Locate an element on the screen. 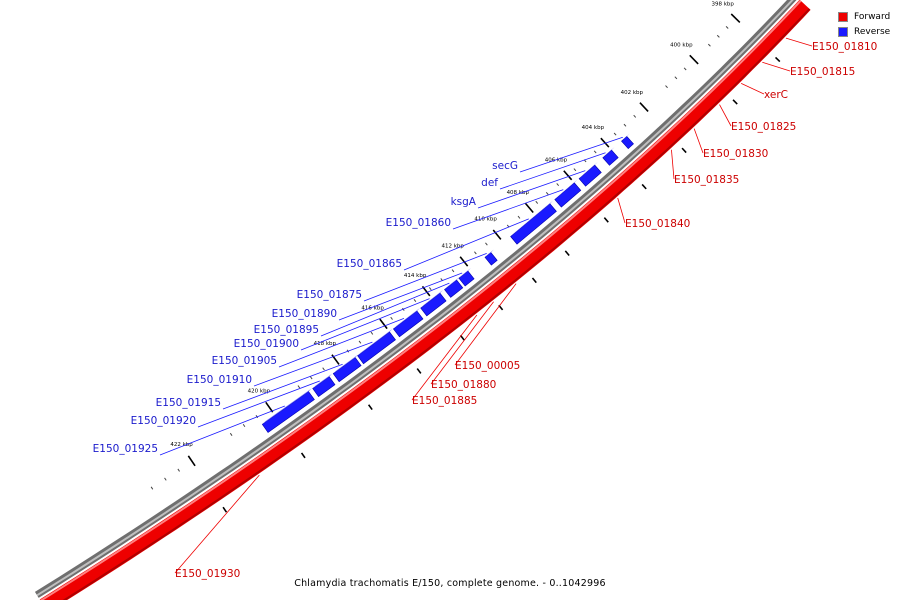  tick-label: 406 kbp is located at coordinates (556, 161).